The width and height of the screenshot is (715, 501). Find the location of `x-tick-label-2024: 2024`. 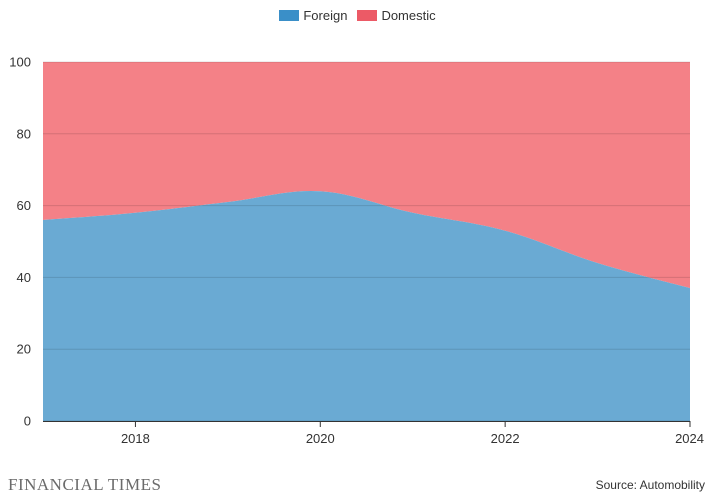

x-tick-label-2024: 2024 is located at coordinates (689, 438).